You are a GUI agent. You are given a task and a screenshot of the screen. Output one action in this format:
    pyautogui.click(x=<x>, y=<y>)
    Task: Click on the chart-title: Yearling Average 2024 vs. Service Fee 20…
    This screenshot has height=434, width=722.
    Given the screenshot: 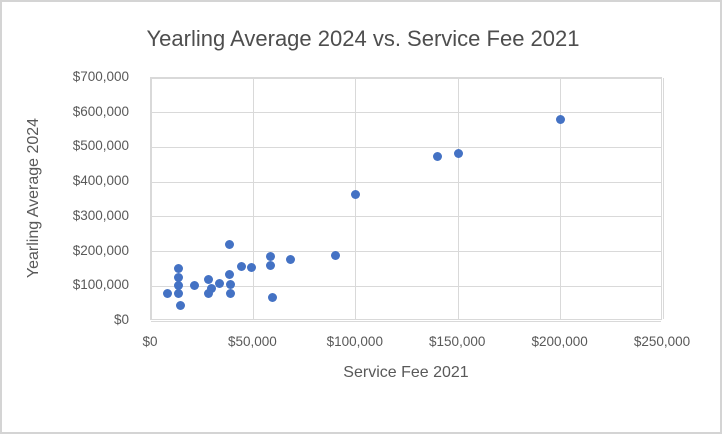 What is the action you would take?
    pyautogui.click(x=363, y=38)
    